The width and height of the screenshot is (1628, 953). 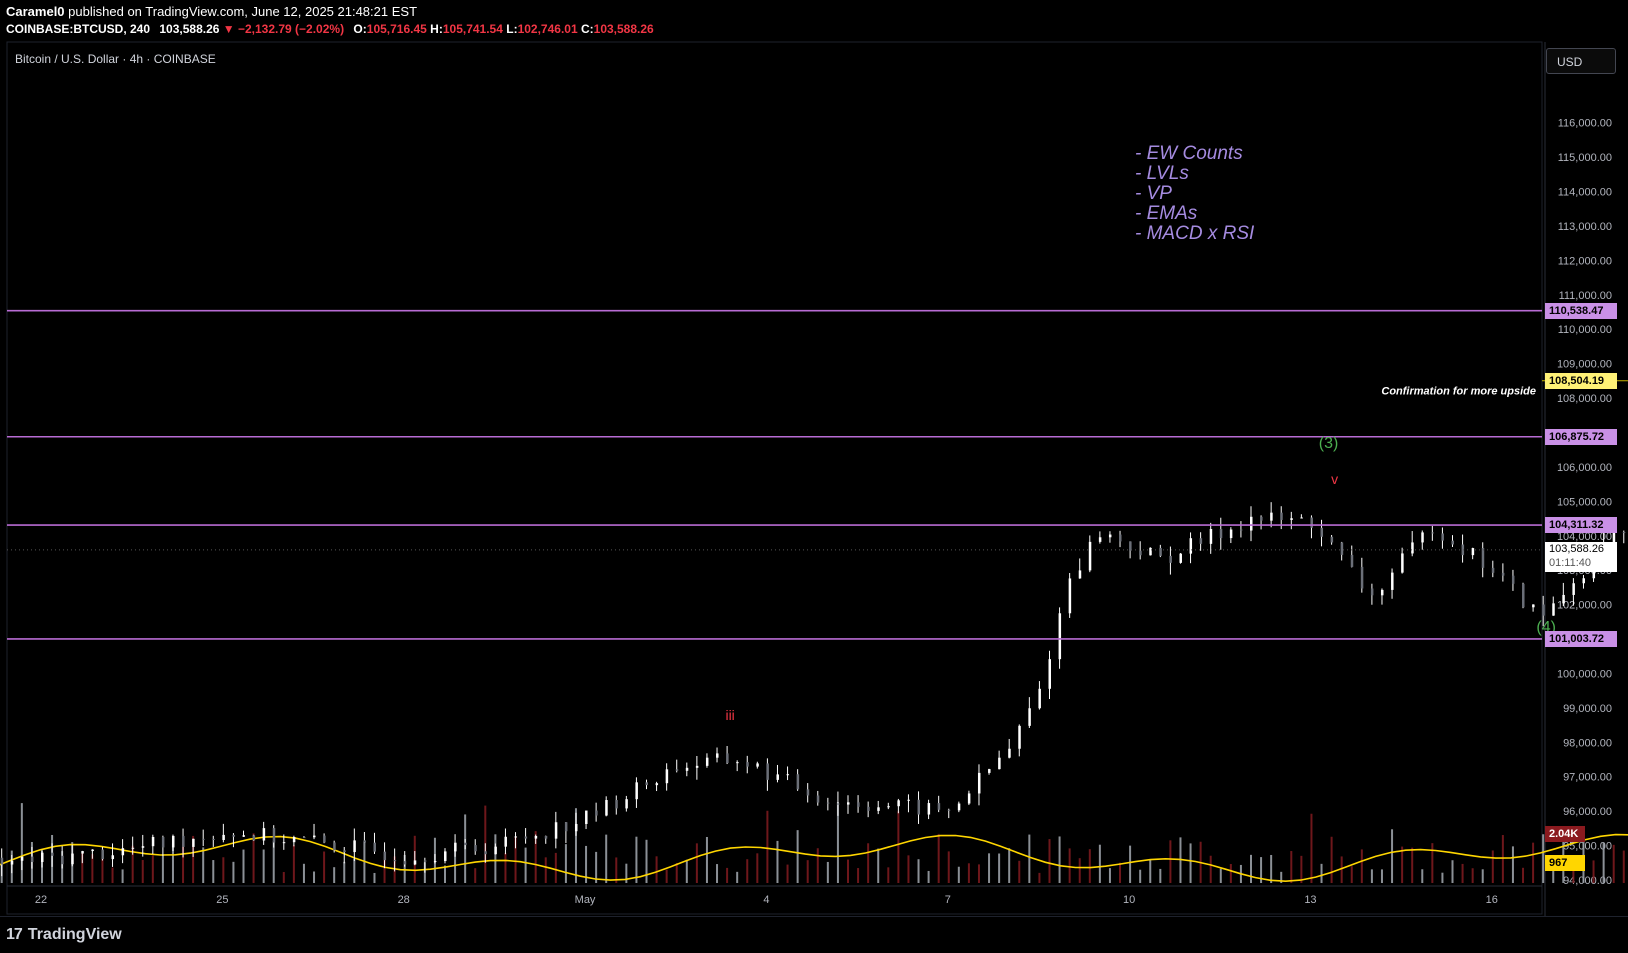 I want to click on y-tick-label: 116,000.00, so click(x=1585, y=124).